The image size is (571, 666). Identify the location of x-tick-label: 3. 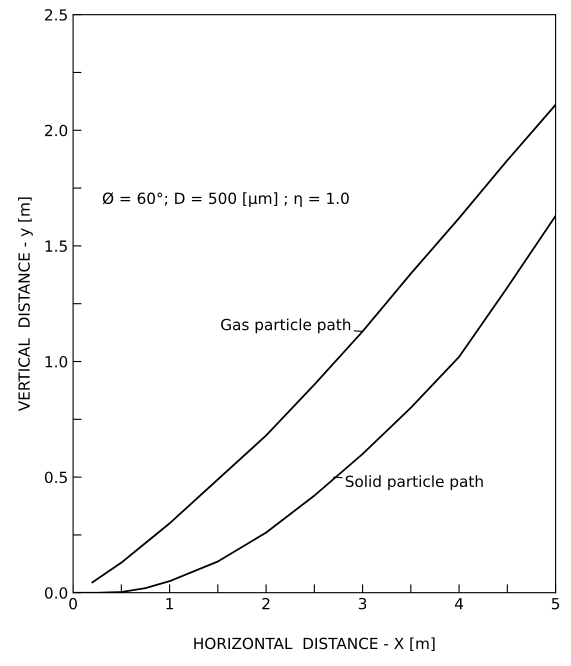
(362, 604).